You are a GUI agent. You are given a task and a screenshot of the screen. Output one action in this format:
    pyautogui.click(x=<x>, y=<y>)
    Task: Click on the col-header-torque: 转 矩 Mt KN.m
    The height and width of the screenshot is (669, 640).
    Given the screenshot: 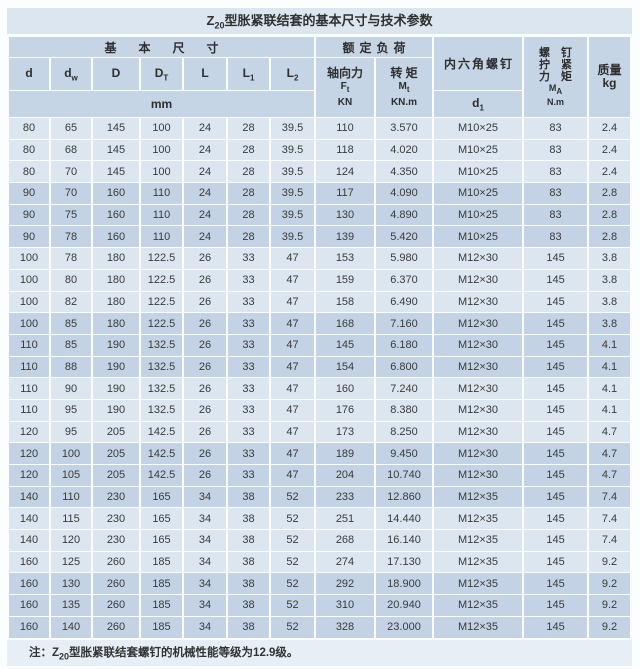 What is the action you would take?
    pyautogui.click(x=404, y=87)
    